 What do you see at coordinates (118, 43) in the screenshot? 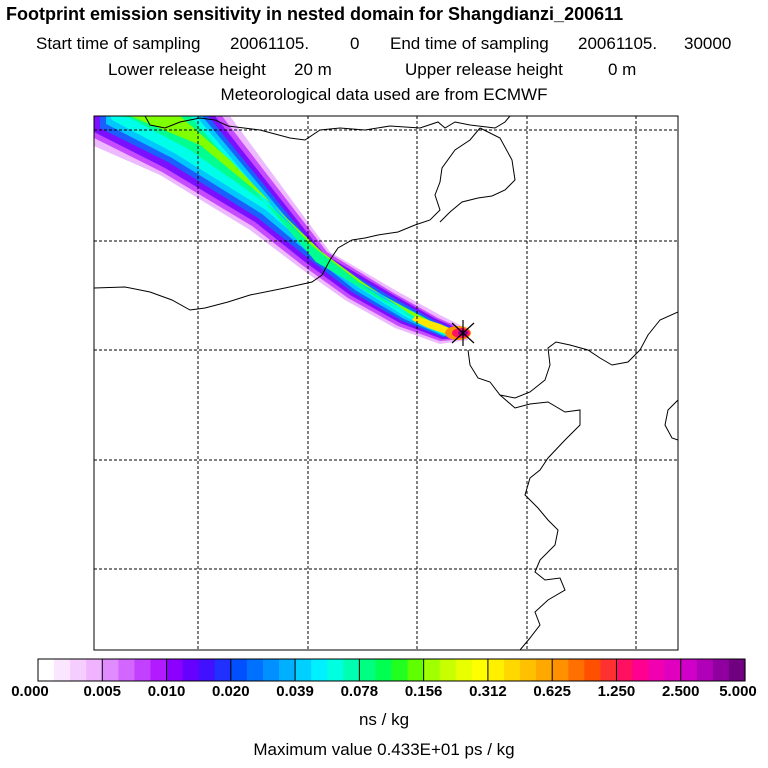
I see `start-time-label: Start time of sampling` at bounding box center [118, 43].